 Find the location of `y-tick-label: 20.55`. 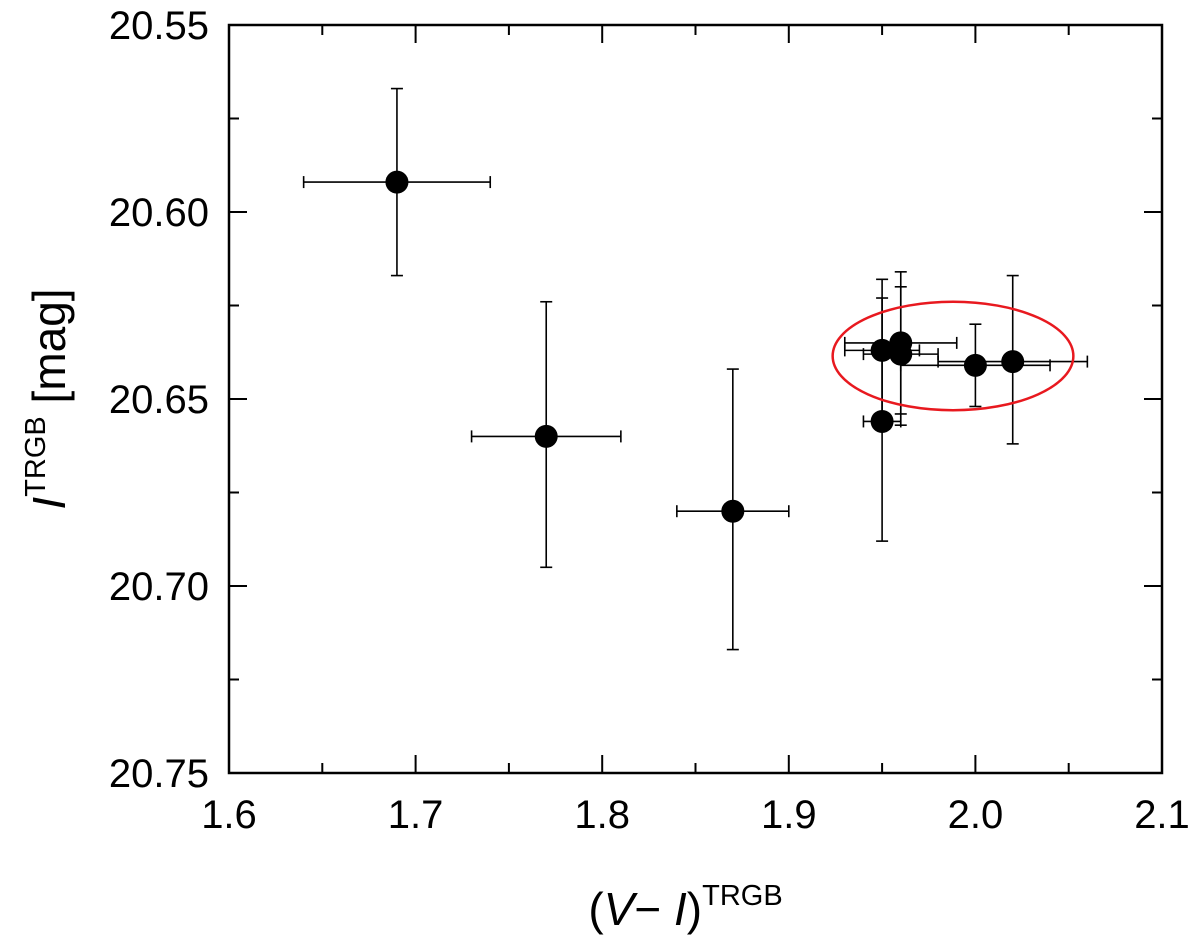

y-tick-label: 20.55 is located at coordinates (159, 26).